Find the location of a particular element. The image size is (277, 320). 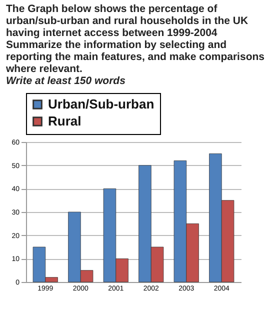

legend-label: Urban/Sub-urban is located at coordinates (101, 104).